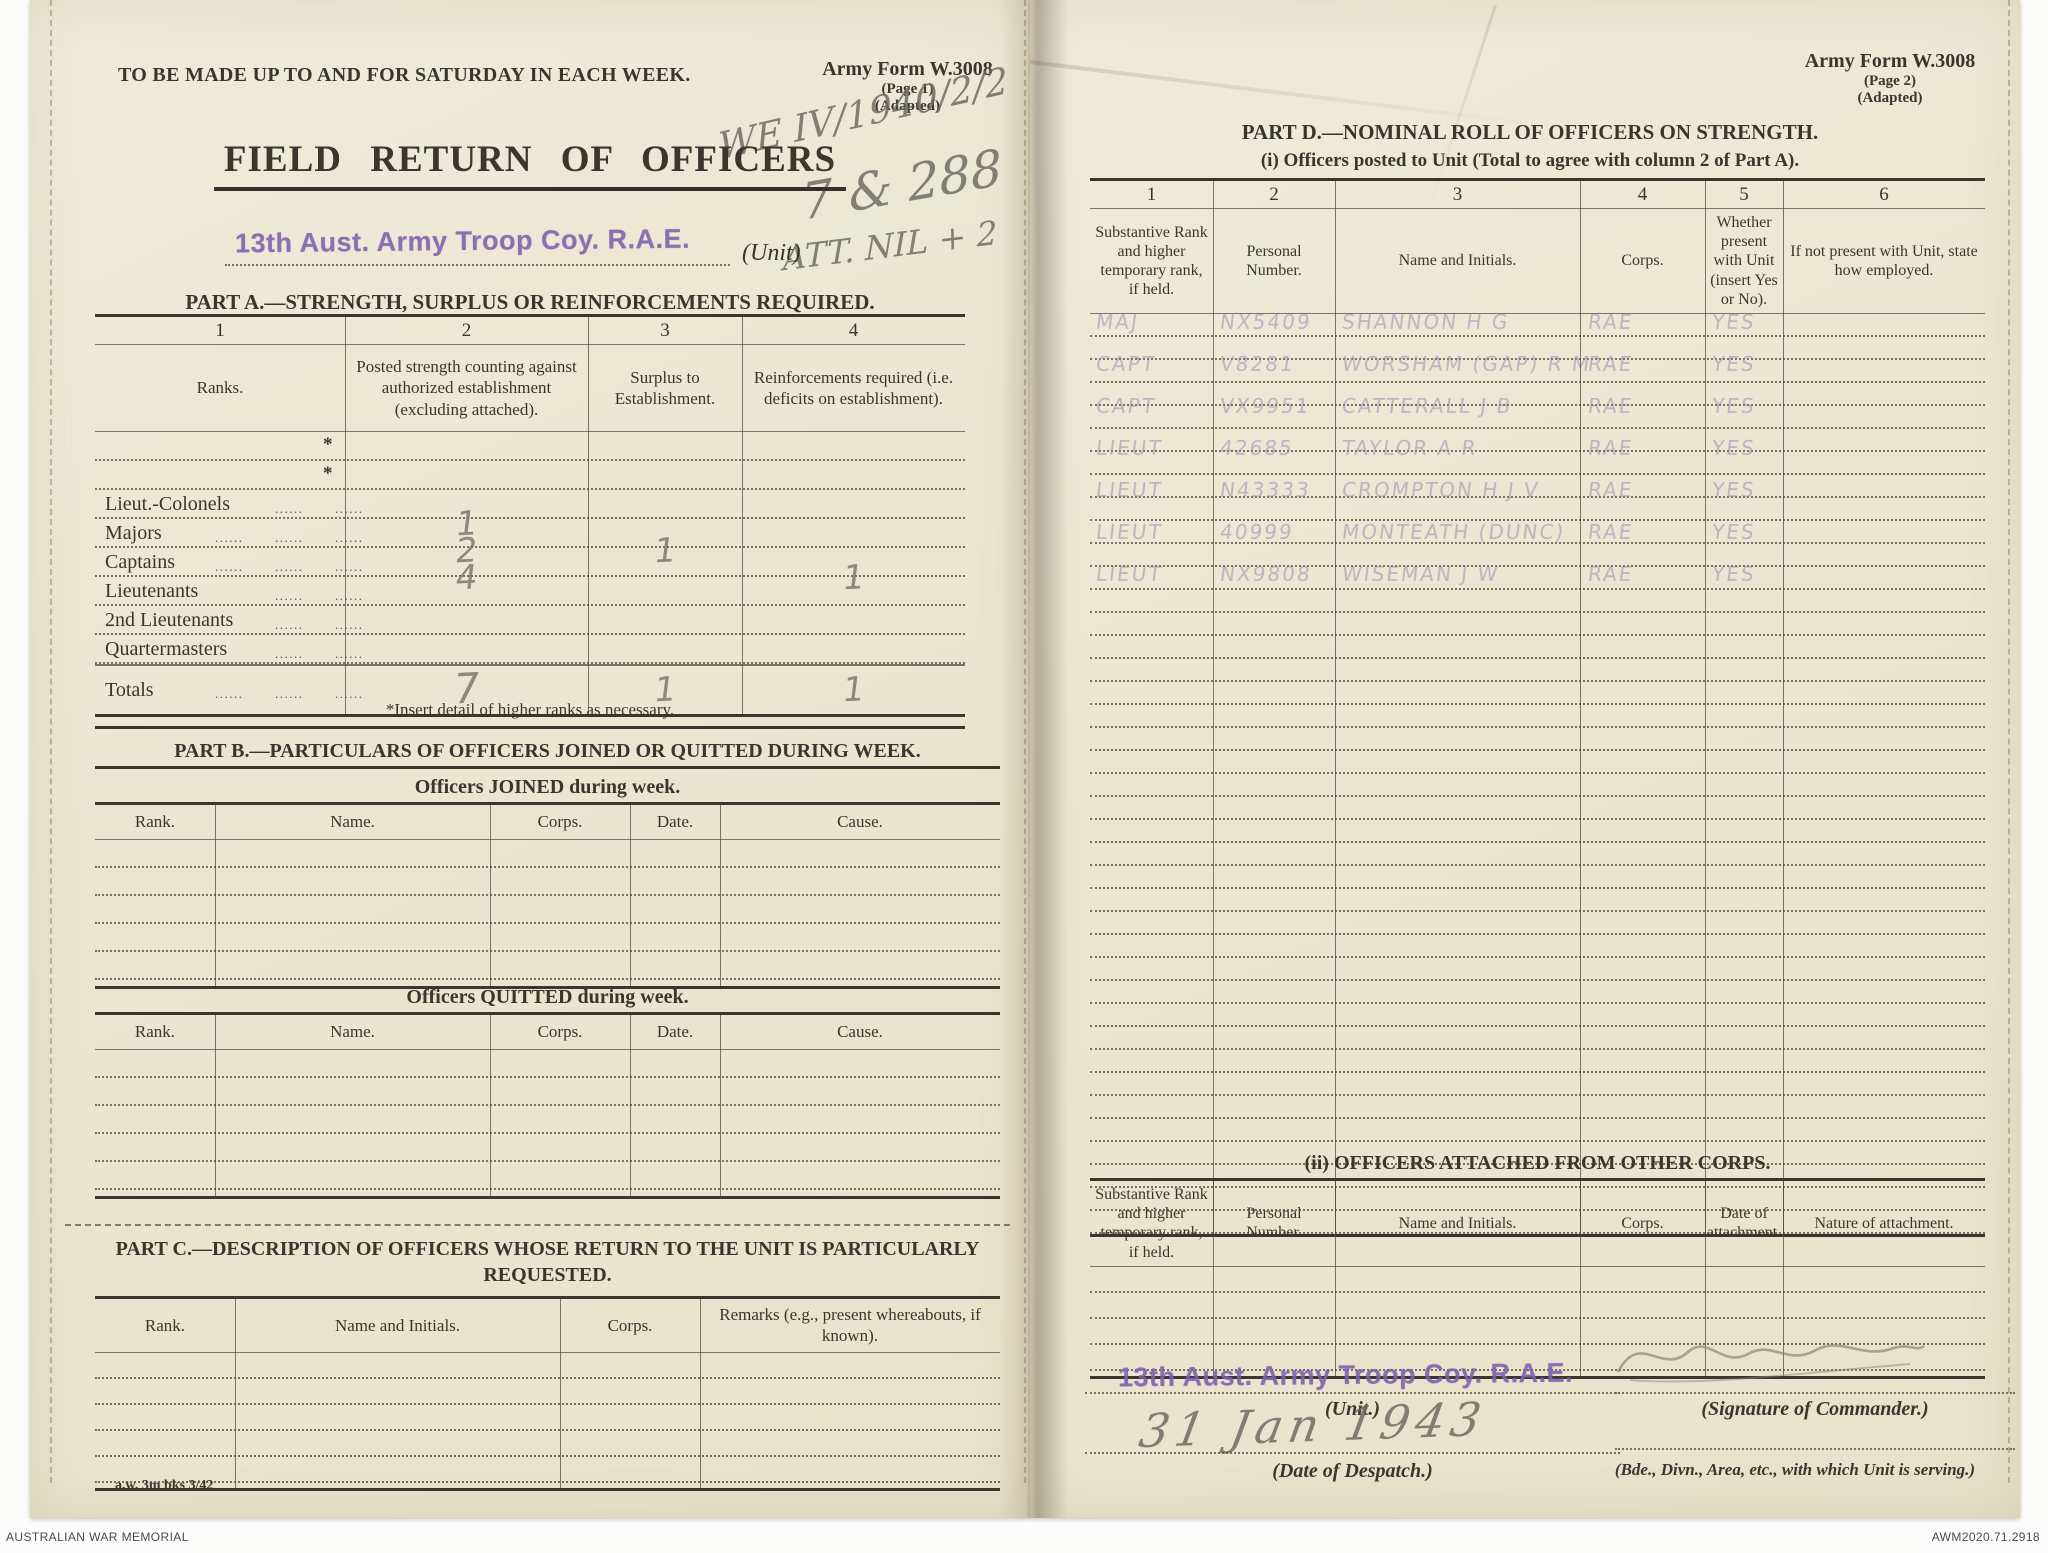 This screenshot has height=1553, width=2048. Describe the element at coordinates (860, 822) in the screenshot. I see `col-header-cause: Cause.` at that location.